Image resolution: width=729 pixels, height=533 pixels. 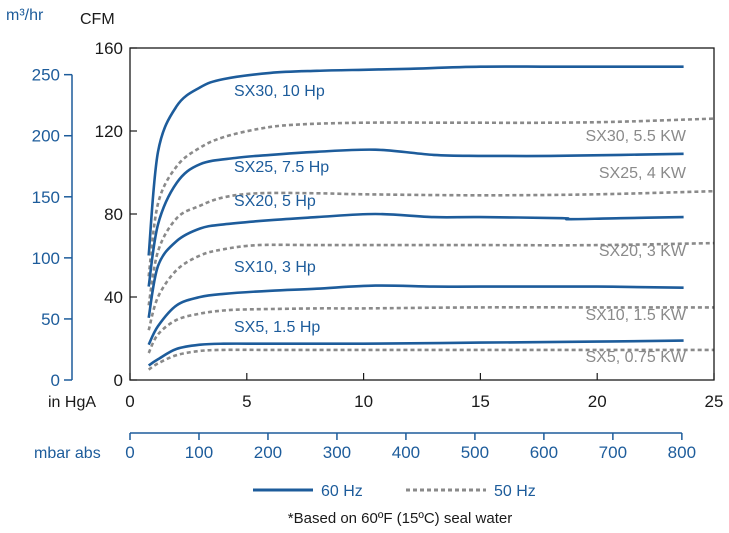 What do you see at coordinates (430, 359) in the screenshot?
I see `curve-sx5-0-75-kw` at bounding box center [430, 359].